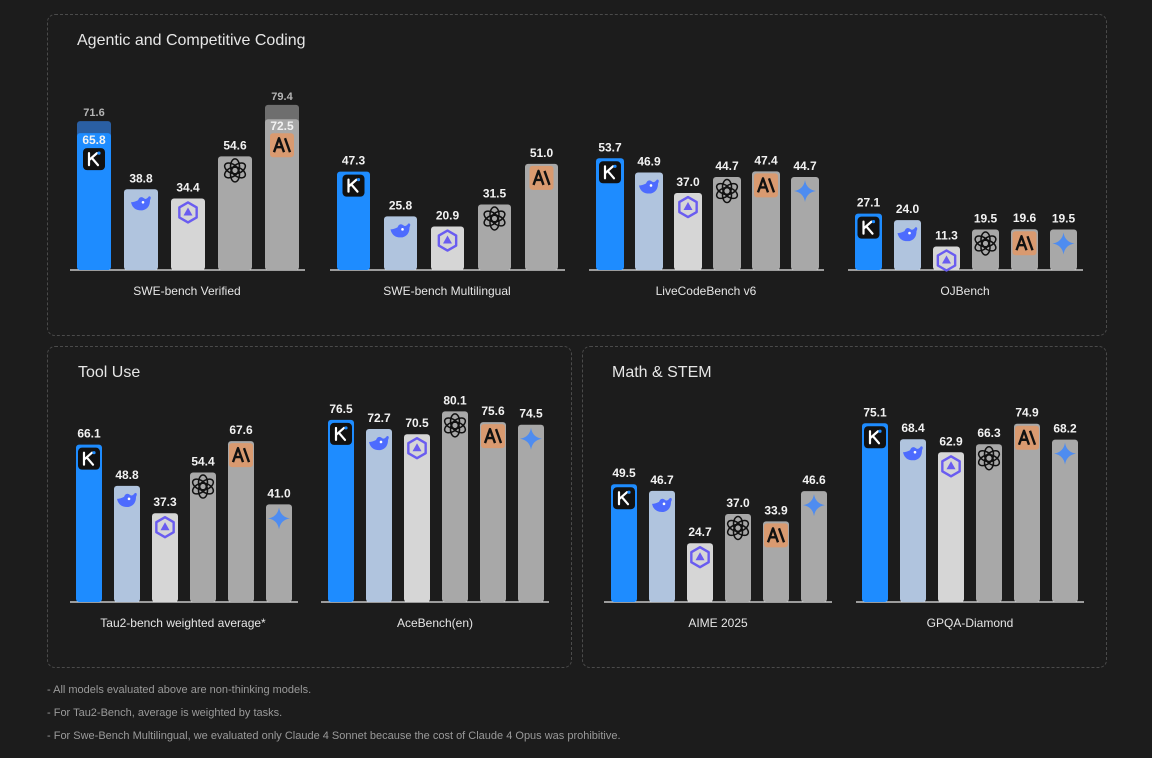 The image size is (1152, 758). I want to click on bar-value-label: 46.6, so click(814, 480).